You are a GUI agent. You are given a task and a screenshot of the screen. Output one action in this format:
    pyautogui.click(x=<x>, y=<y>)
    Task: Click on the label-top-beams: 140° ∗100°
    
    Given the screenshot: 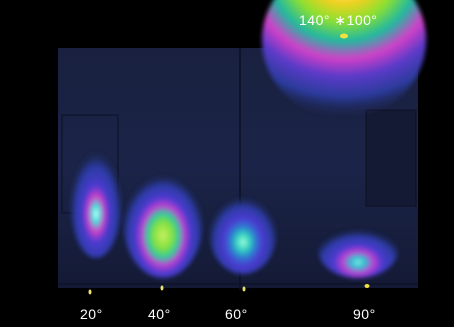 What is the action you would take?
    pyautogui.click(x=338, y=20)
    